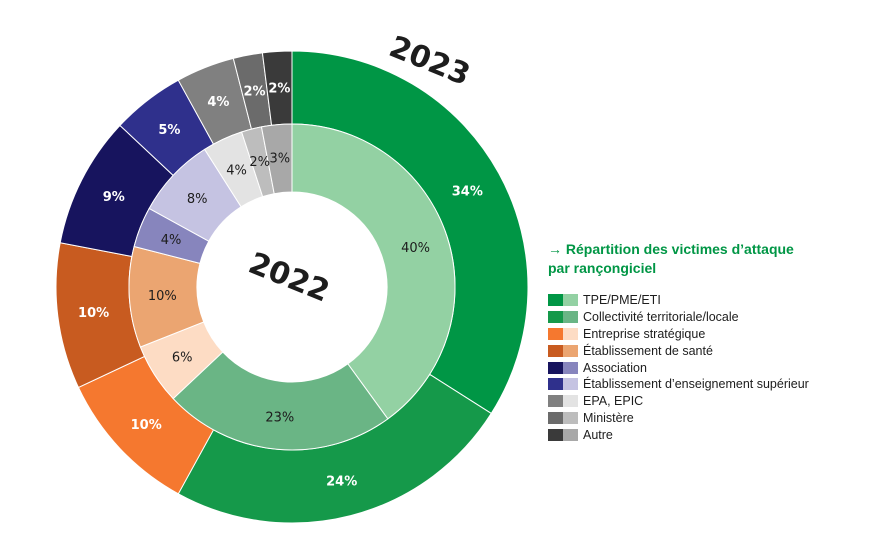 The width and height of the screenshot is (875, 555). What do you see at coordinates (114, 197) in the screenshot?
I see `data-label-2023-association: 9%` at bounding box center [114, 197].